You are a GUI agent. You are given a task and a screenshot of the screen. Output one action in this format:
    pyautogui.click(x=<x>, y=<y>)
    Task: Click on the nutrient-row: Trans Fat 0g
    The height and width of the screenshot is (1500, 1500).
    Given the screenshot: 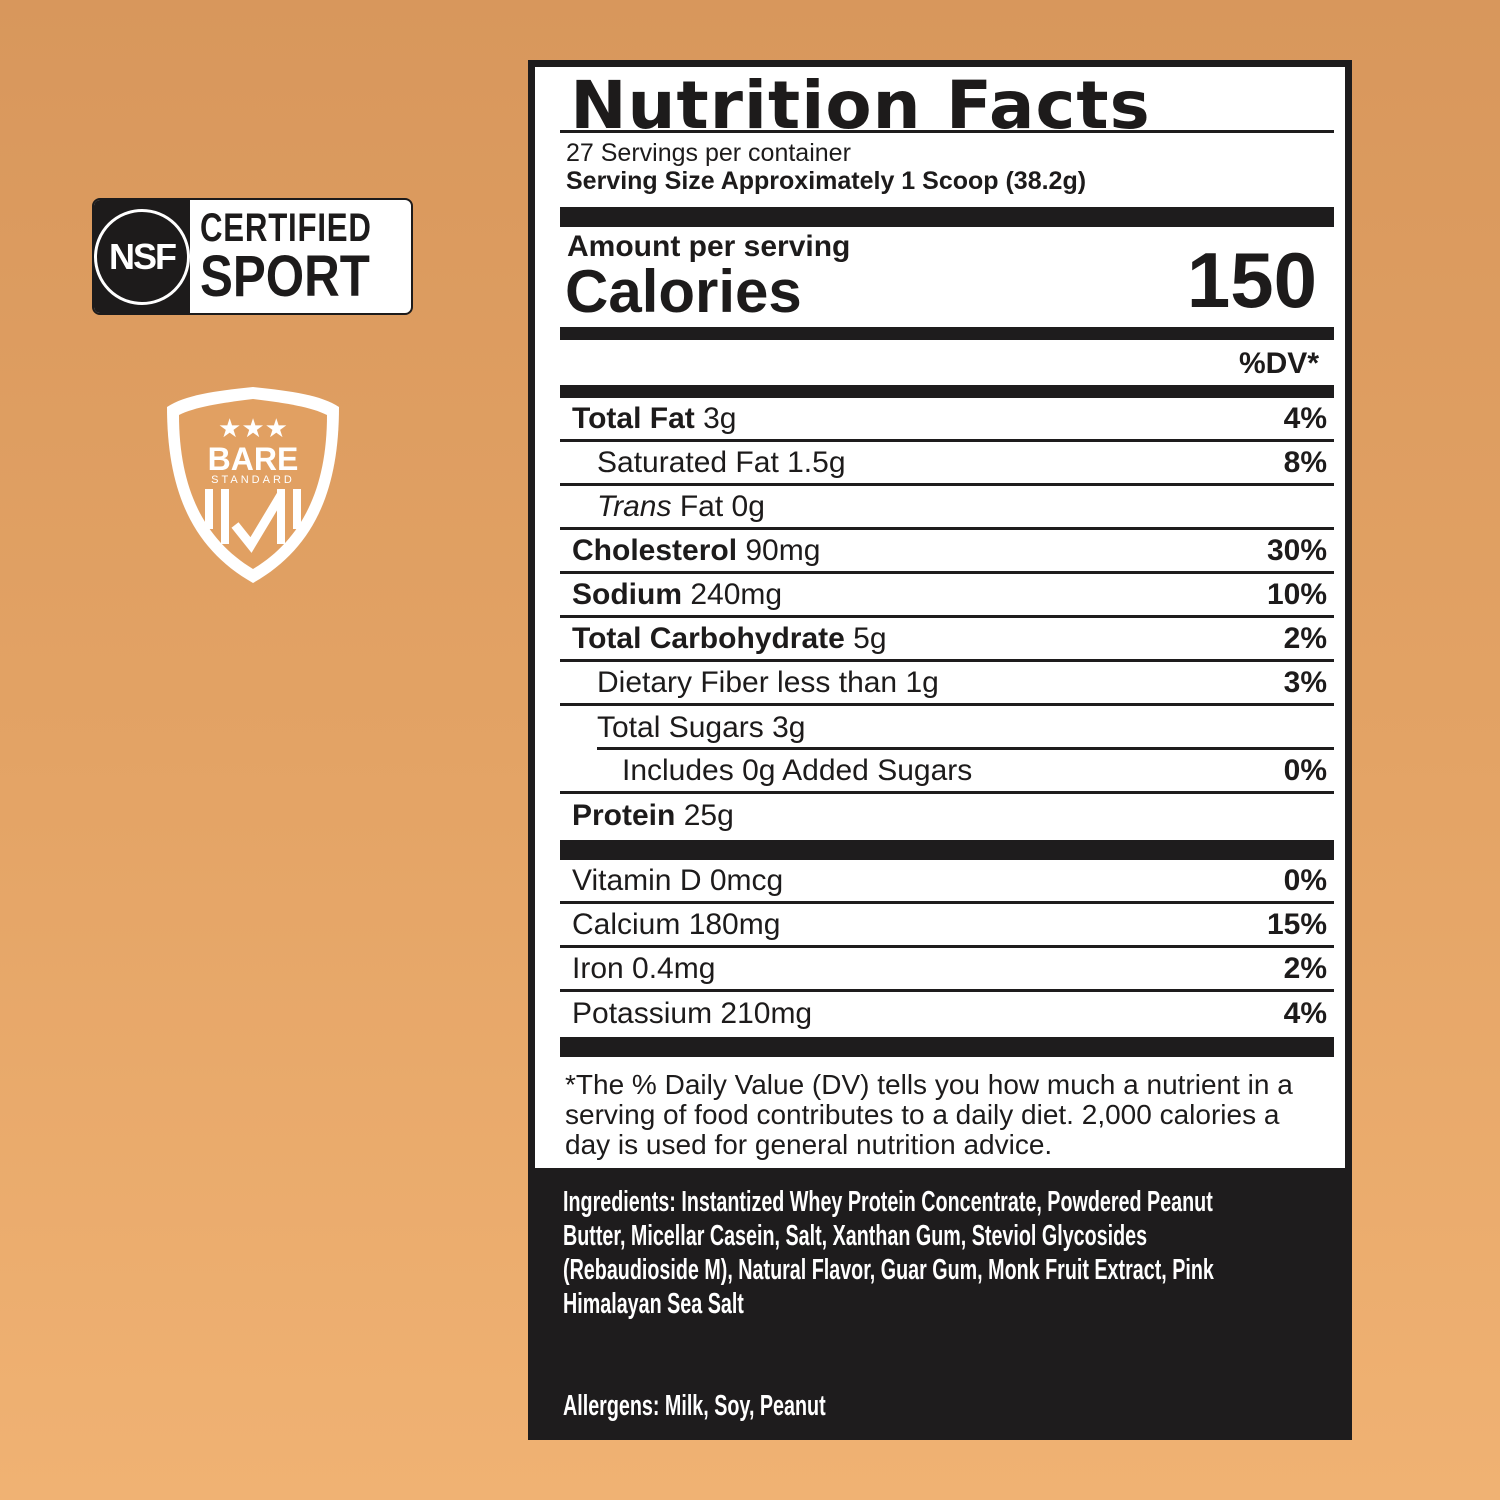 What is the action you would take?
    pyautogui.click(x=947, y=508)
    